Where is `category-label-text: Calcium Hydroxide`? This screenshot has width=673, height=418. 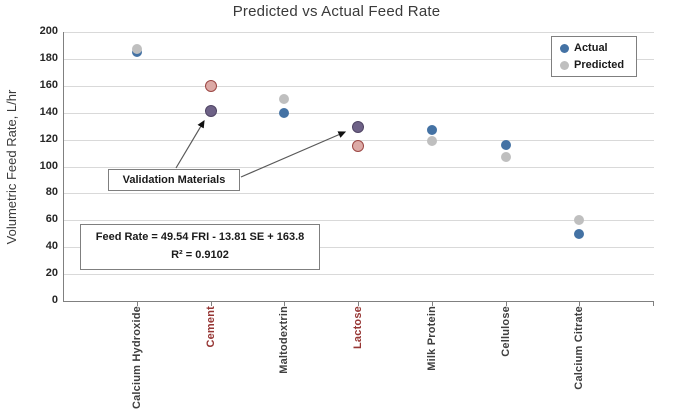 category-label-text: Calcium Hydroxide is located at coordinates (136, 358).